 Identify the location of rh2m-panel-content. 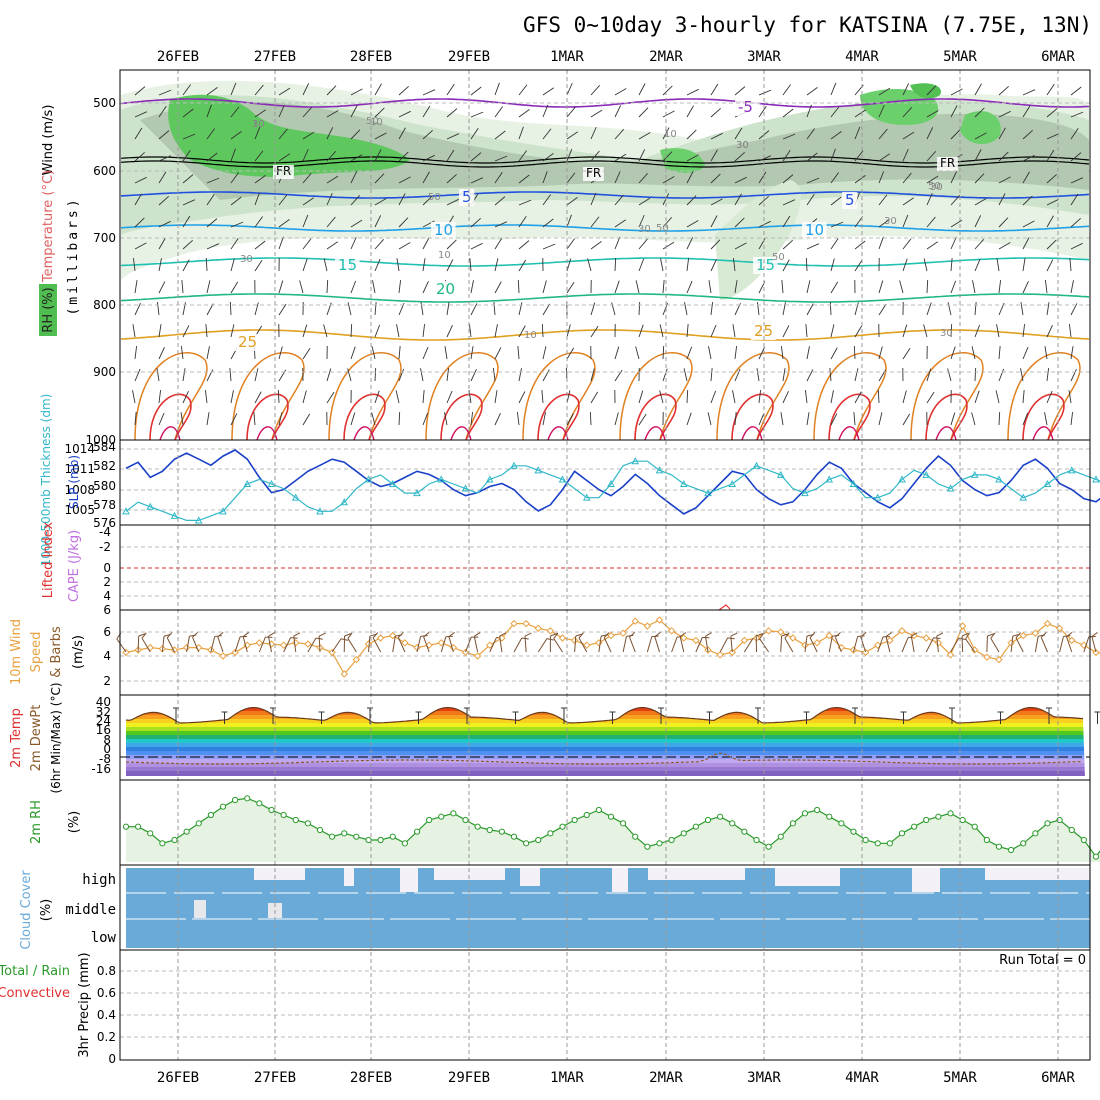
(611, 828).